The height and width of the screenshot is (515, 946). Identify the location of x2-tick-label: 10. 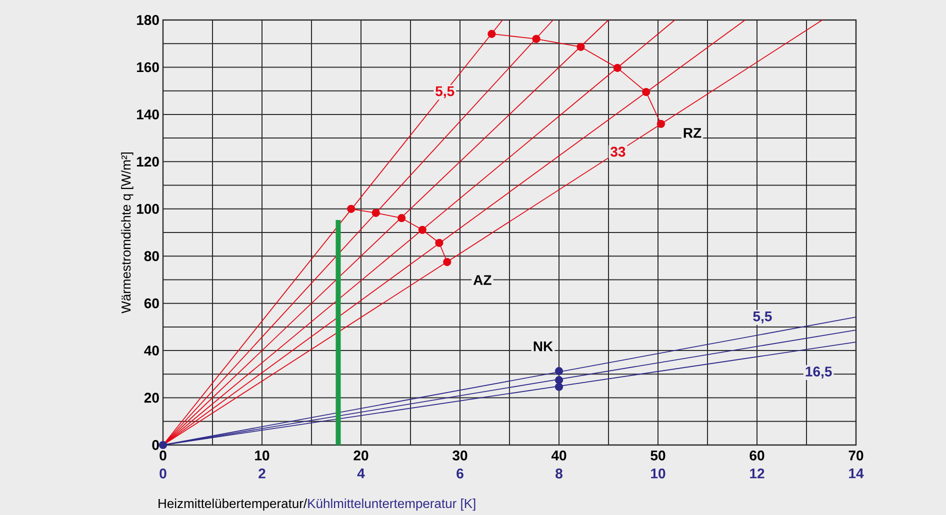
(658, 473).